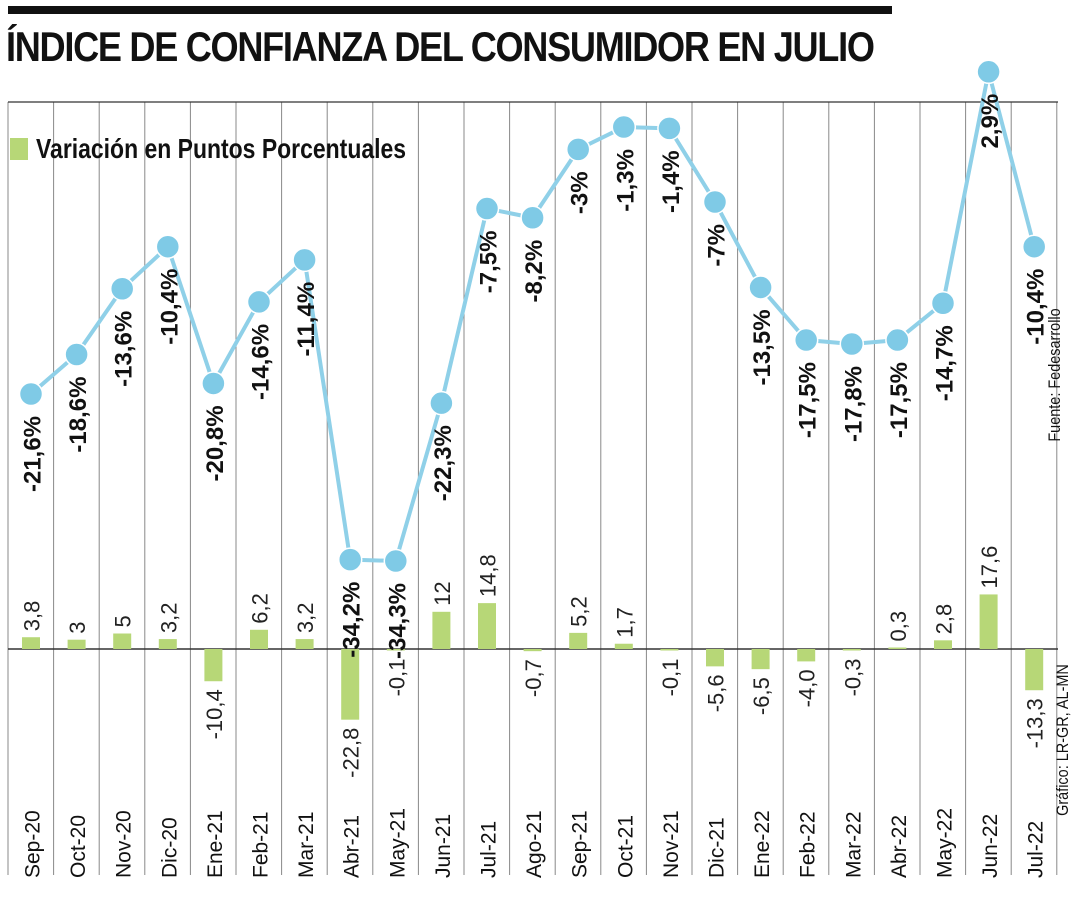 The height and width of the screenshot is (900, 1080). I want to click on line-data-label: -21,6%, so click(33, 454).